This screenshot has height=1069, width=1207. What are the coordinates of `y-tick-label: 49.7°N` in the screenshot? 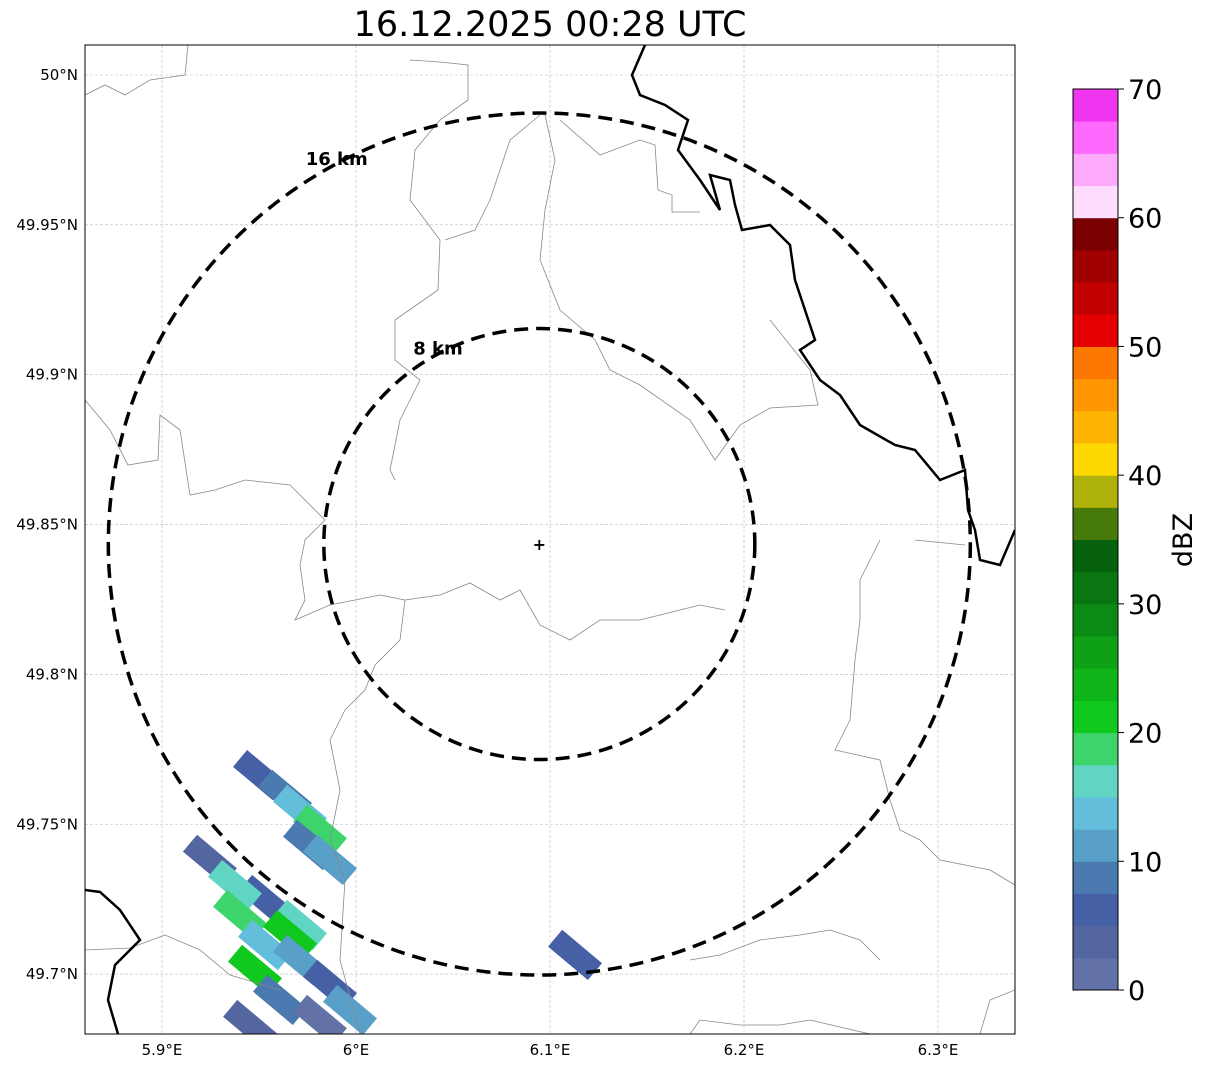 It's located at (52, 974).